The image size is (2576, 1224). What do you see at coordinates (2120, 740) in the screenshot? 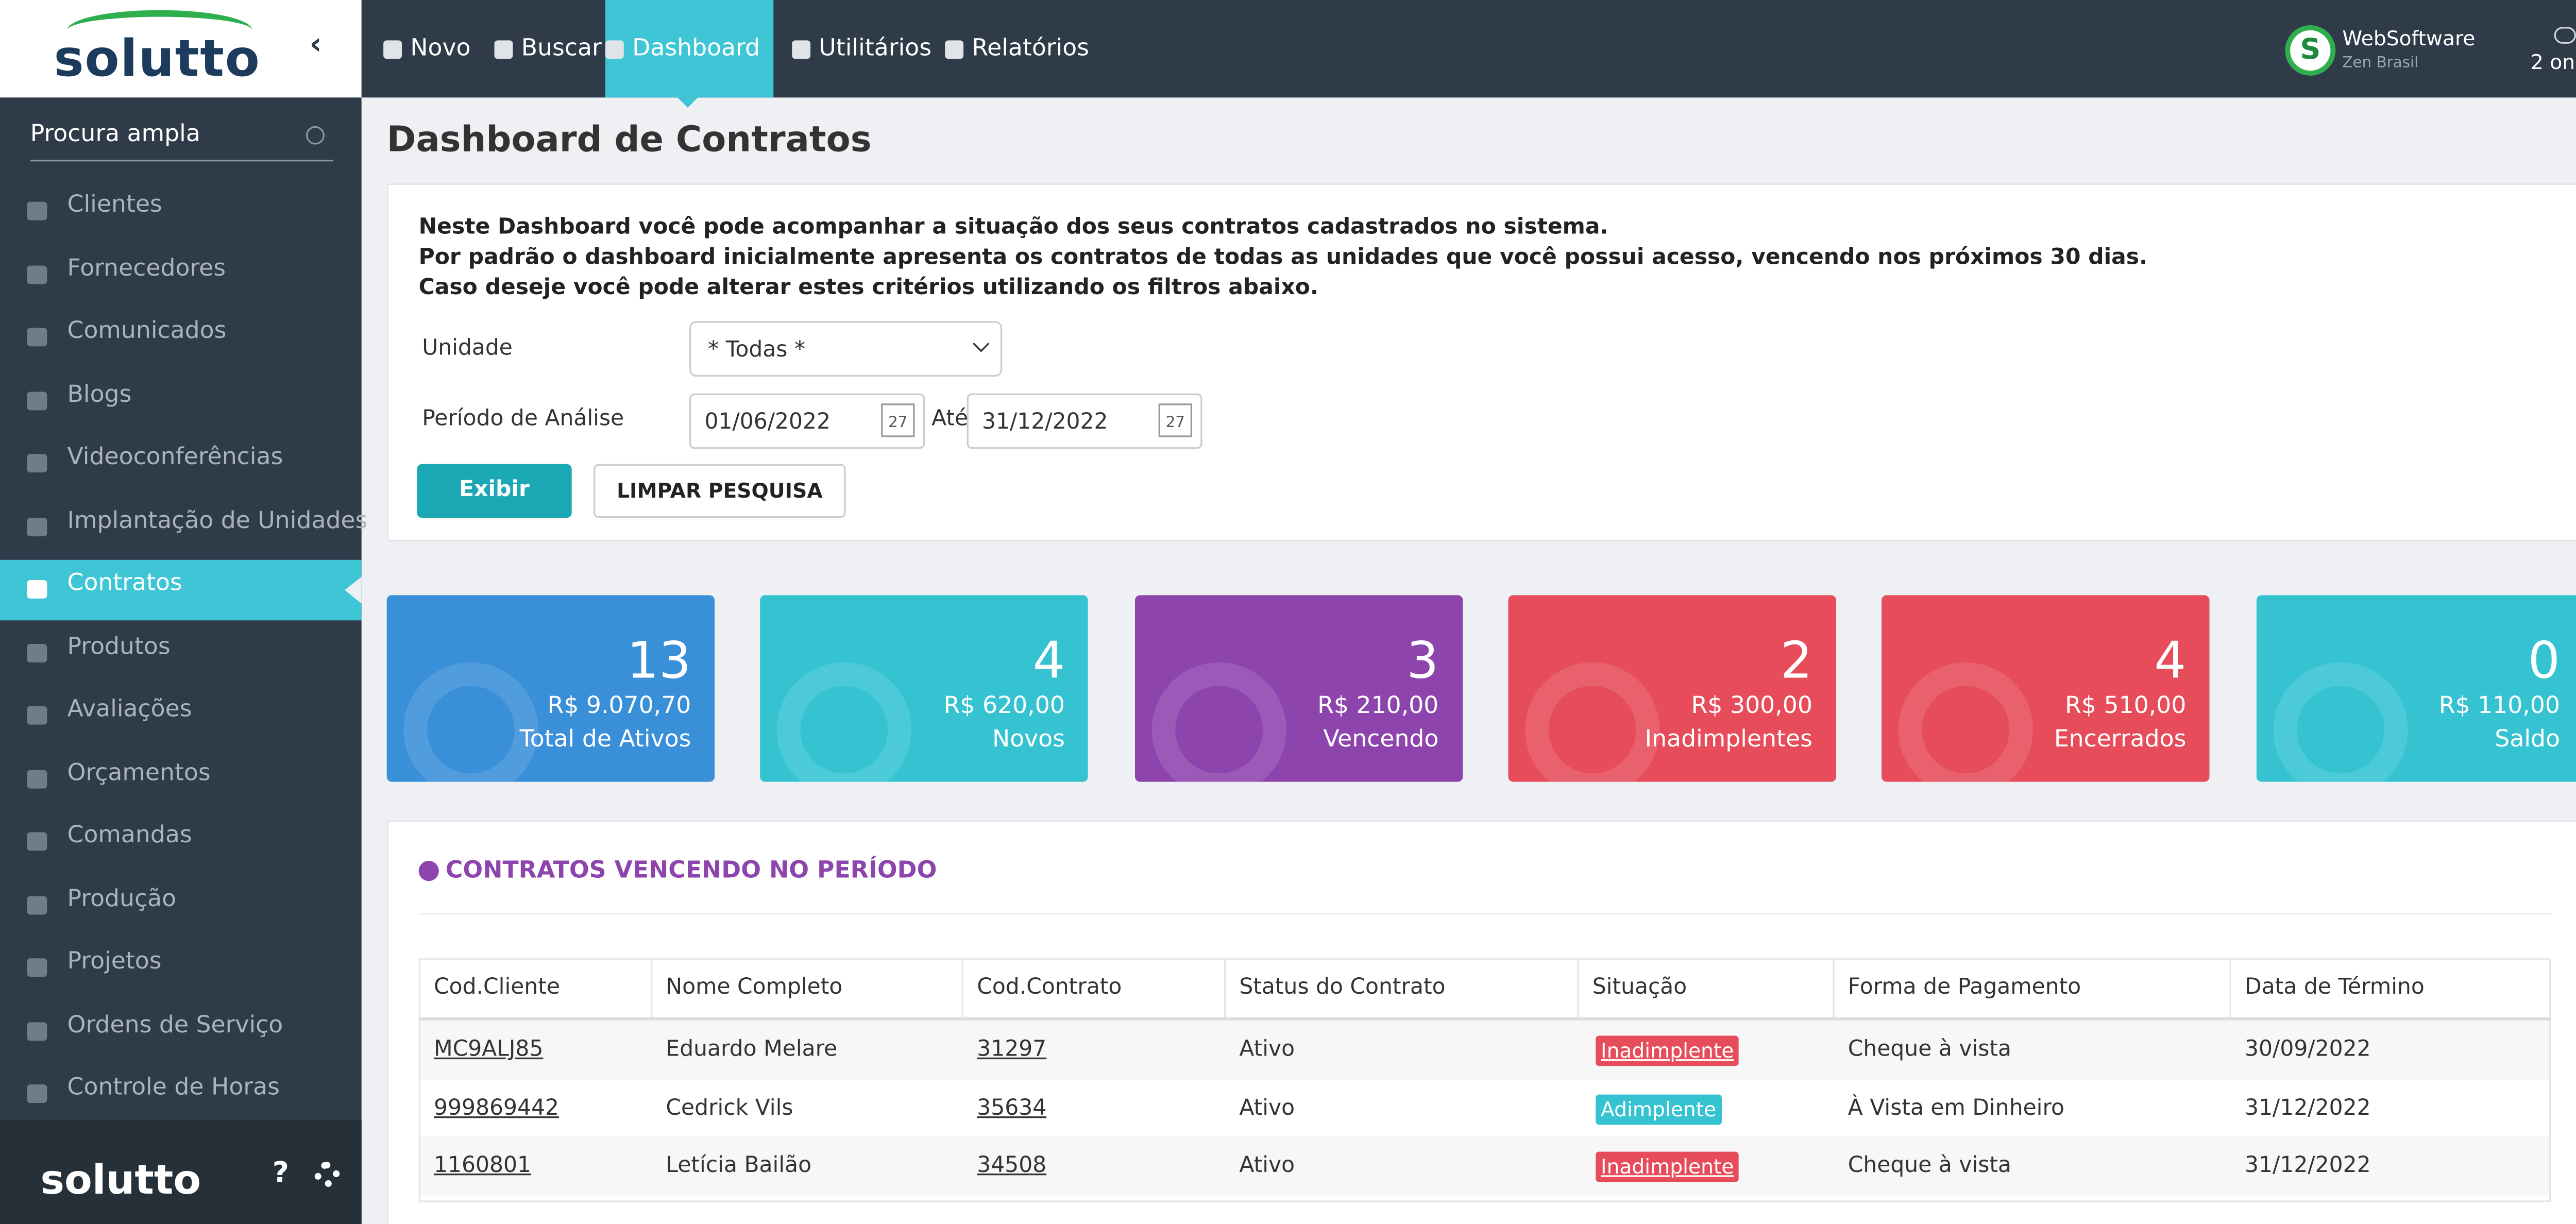
I see `card-label: Encerrados` at bounding box center [2120, 740].